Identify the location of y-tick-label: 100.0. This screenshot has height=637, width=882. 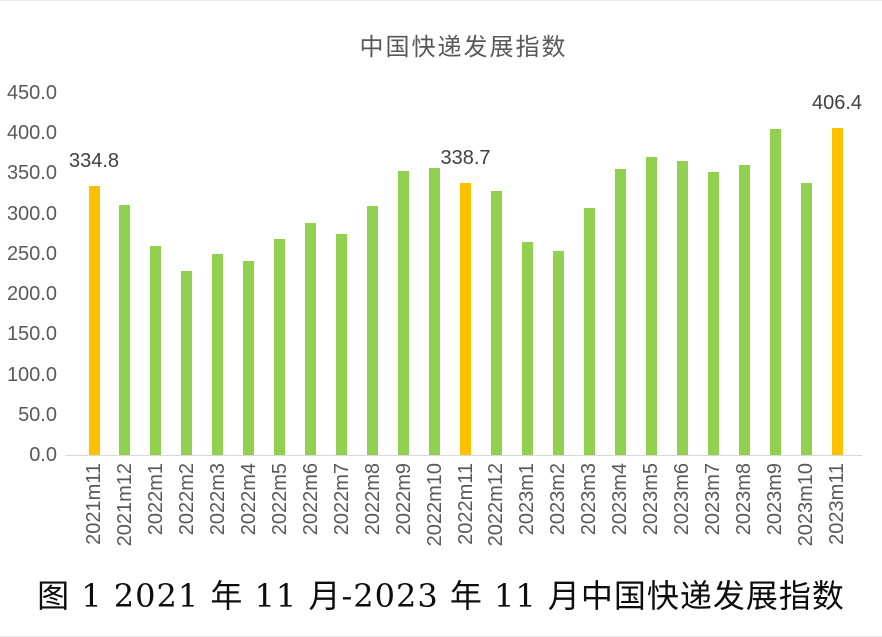
(31, 374).